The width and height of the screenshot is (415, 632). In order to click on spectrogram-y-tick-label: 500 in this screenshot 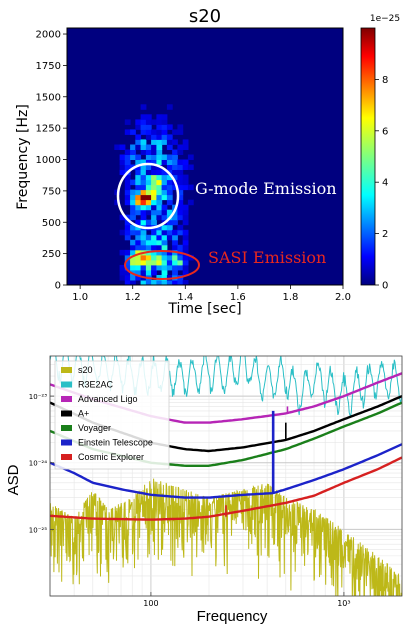, I will do `click(51, 223)`.